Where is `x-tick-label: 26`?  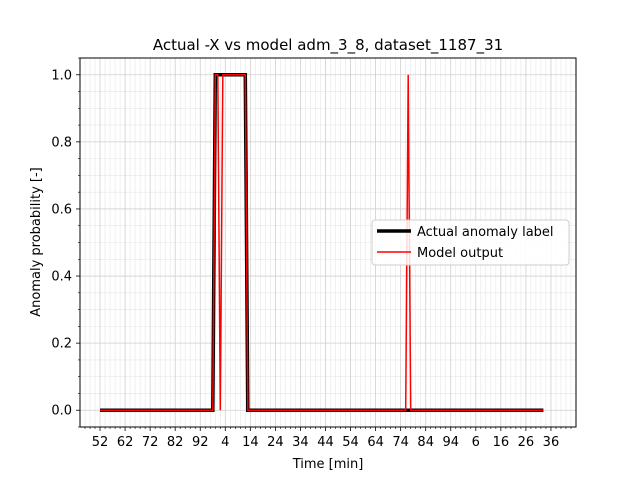
x-tick-label: 26 is located at coordinates (526, 442).